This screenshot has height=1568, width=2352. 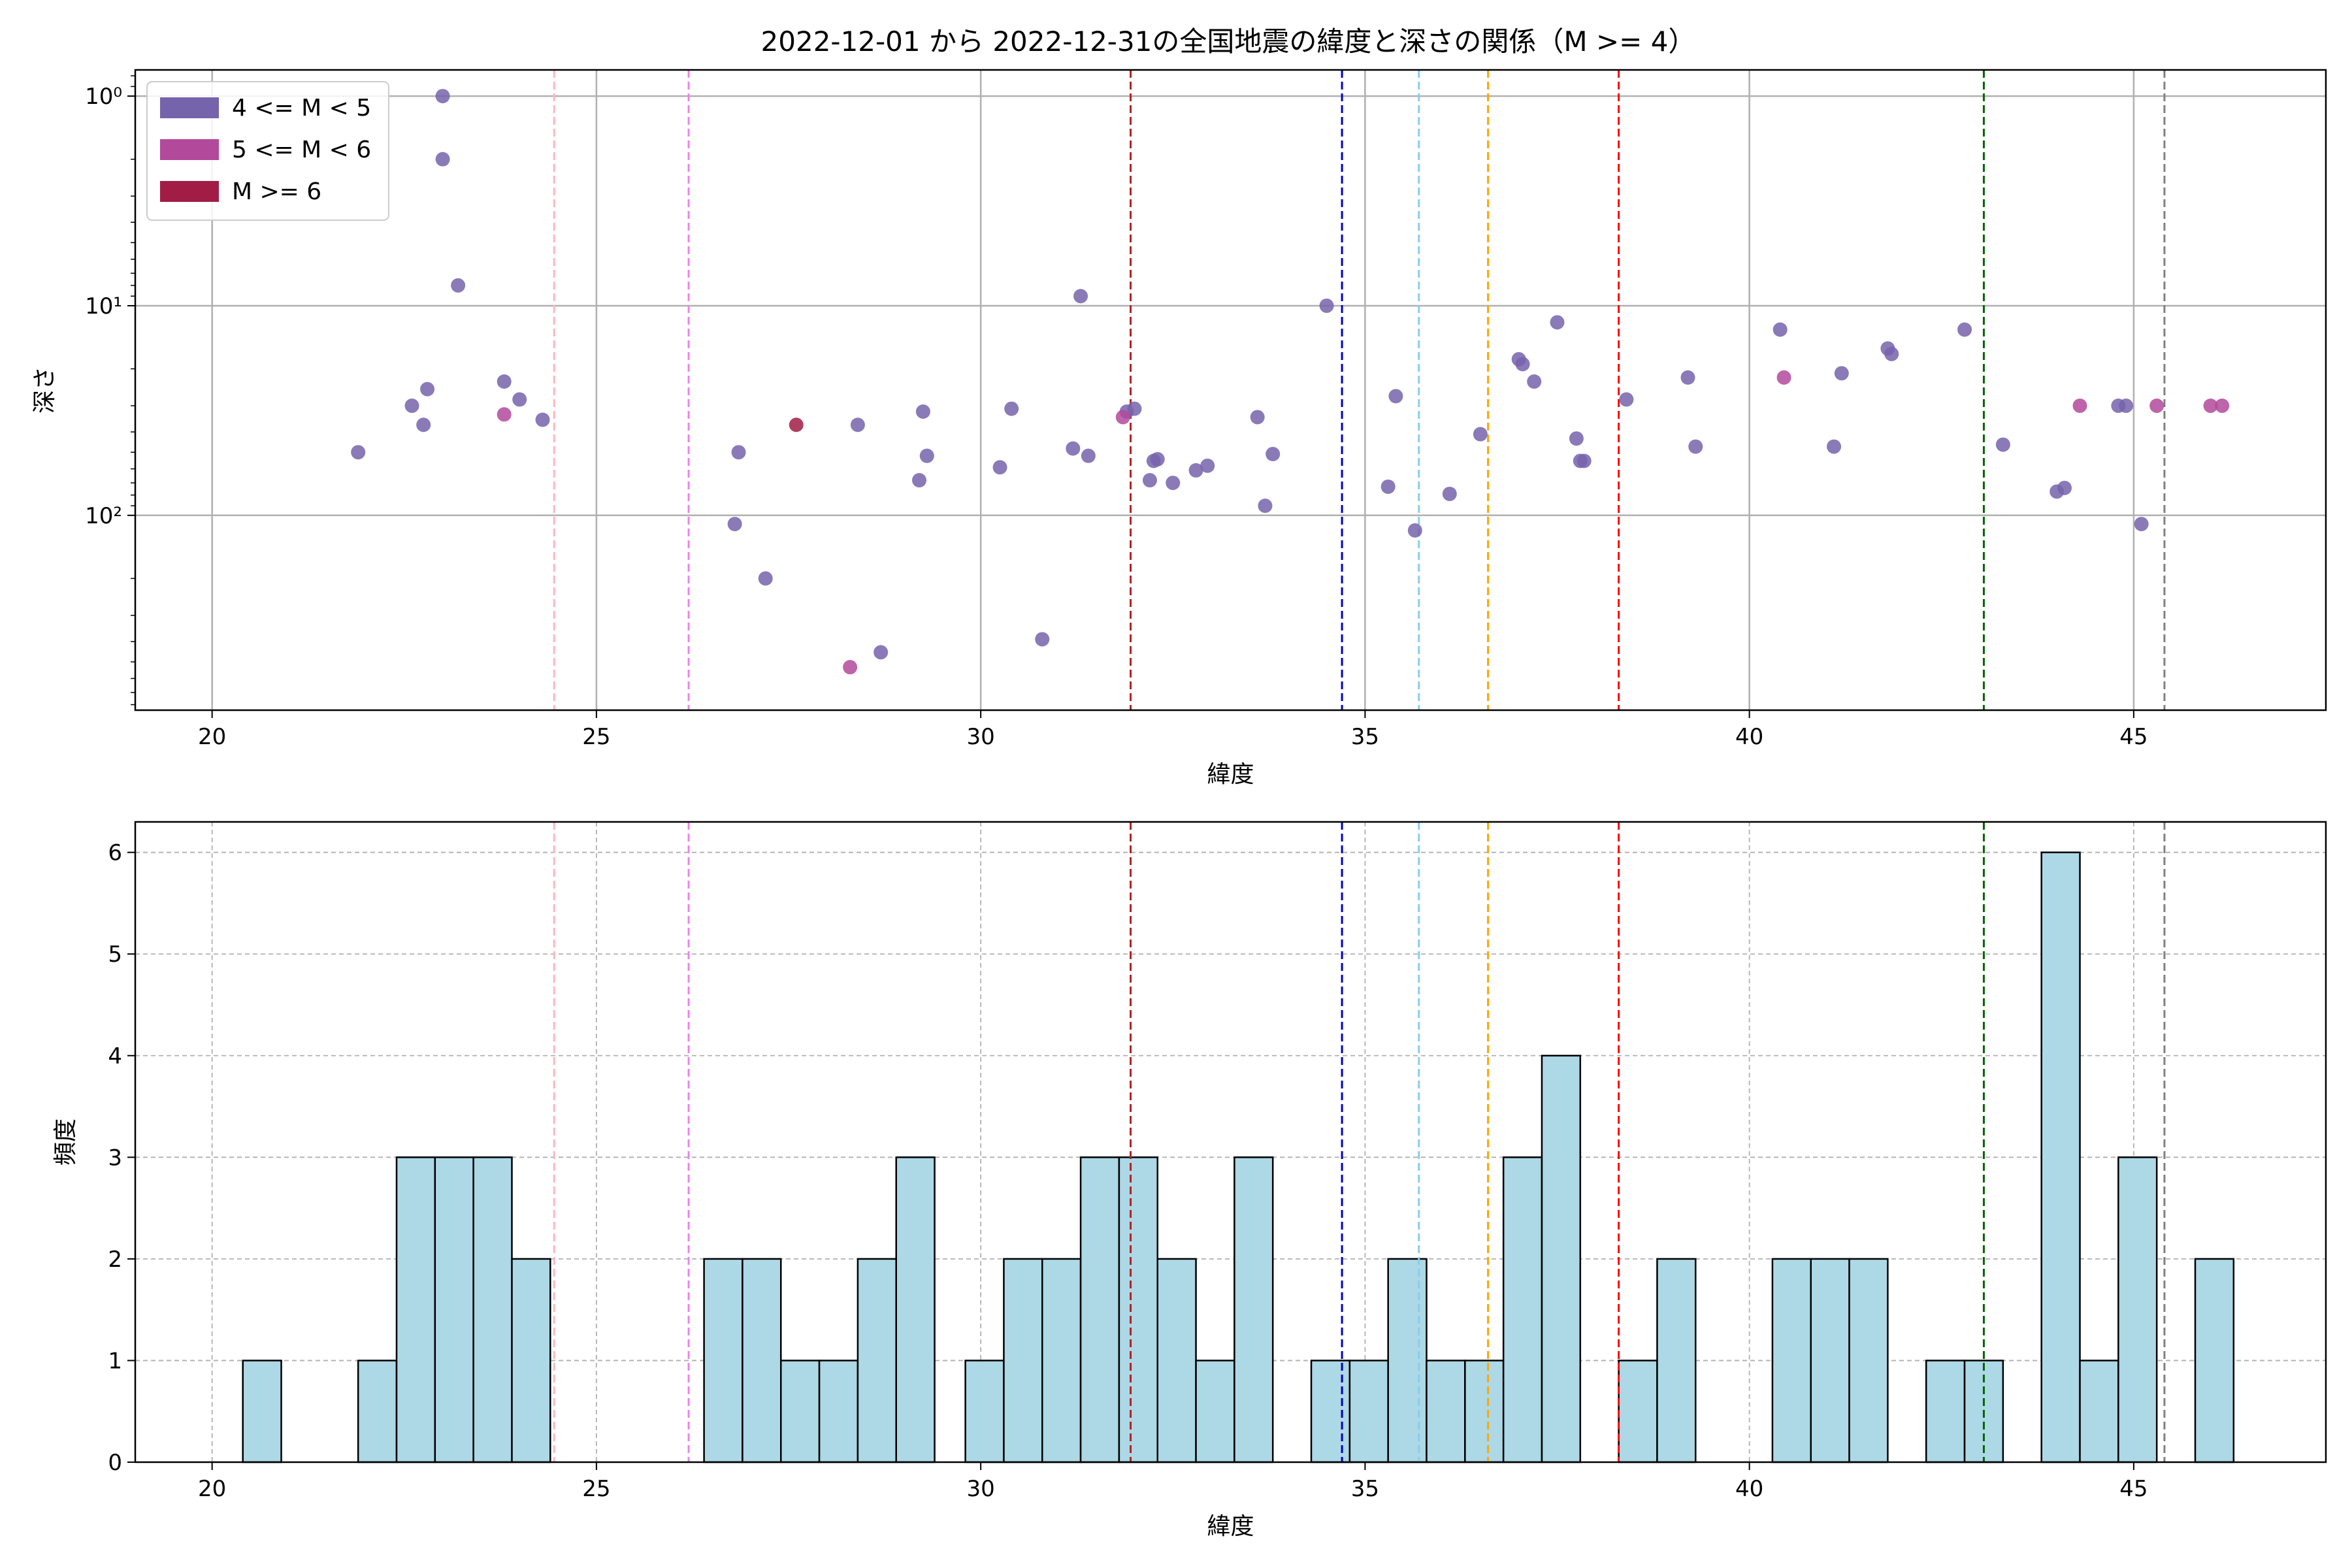 What do you see at coordinates (1173, 730) in the screenshot?
I see `scatter-x-ticks: 20 25 30 35 40 45` at bounding box center [1173, 730].